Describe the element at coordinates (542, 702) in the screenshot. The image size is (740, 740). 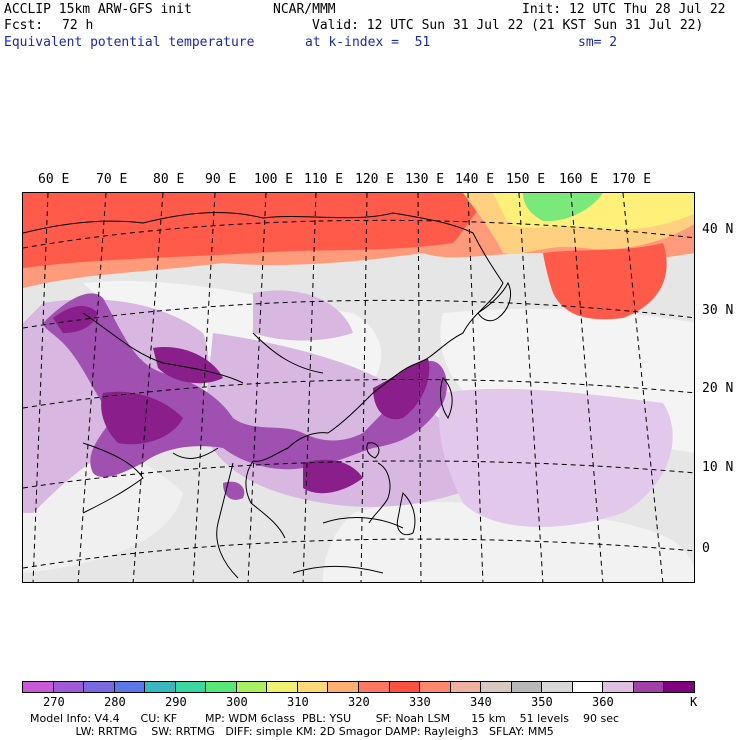
I see `colorbar-label: 350` at that location.